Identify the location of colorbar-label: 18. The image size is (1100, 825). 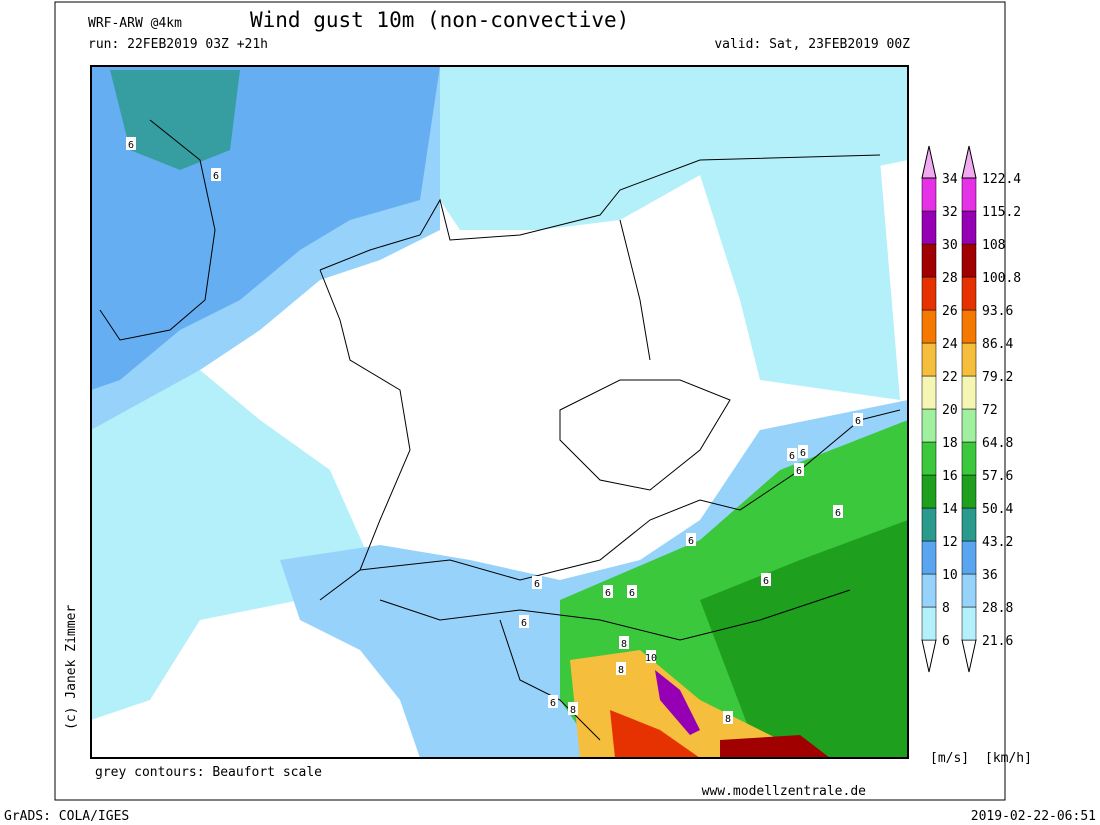
(950, 443).